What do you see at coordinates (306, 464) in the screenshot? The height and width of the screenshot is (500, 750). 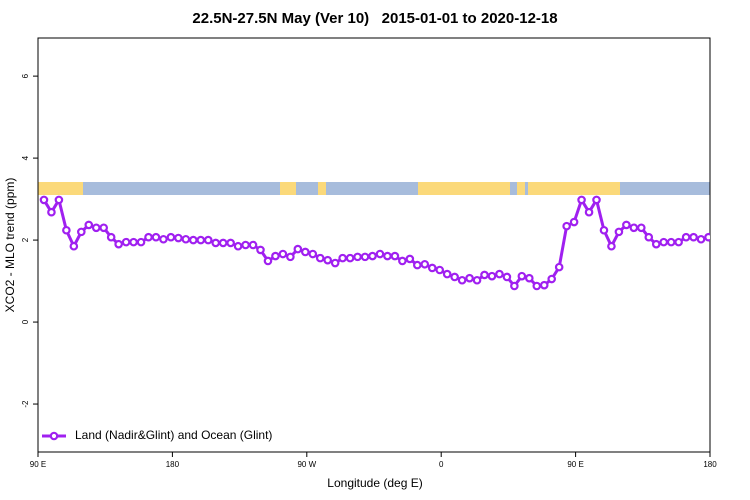 I see `x-tick-label: 90 W` at bounding box center [306, 464].